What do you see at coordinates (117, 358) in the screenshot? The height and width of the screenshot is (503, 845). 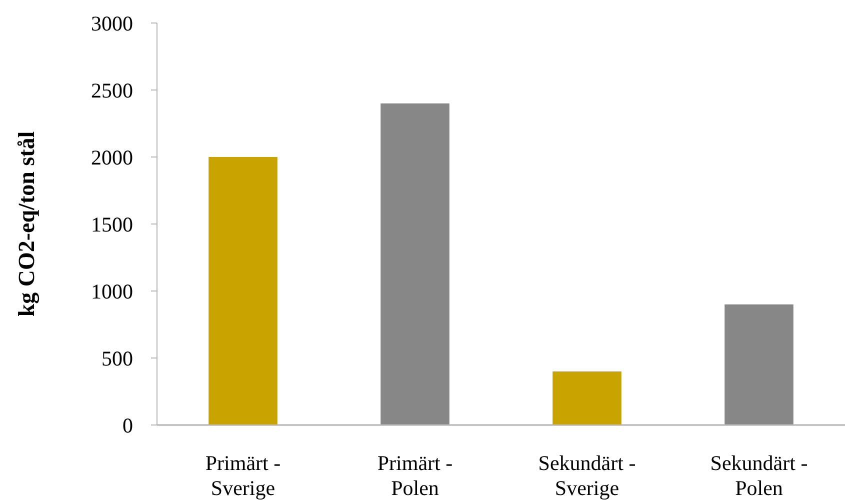 I see `y-tick-label: 500` at bounding box center [117, 358].